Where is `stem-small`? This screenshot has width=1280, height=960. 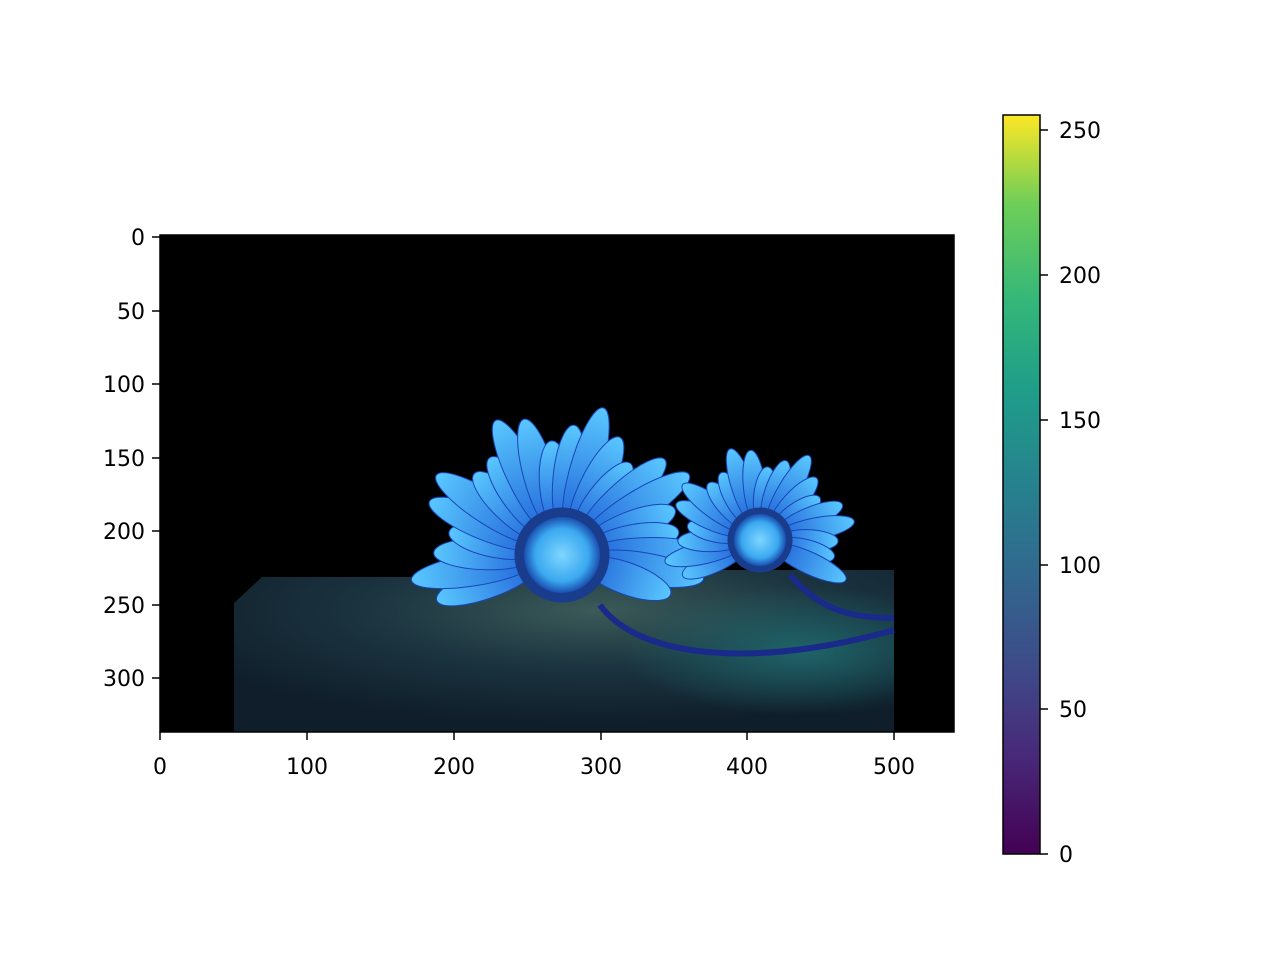 stem-small is located at coordinates (841, 597).